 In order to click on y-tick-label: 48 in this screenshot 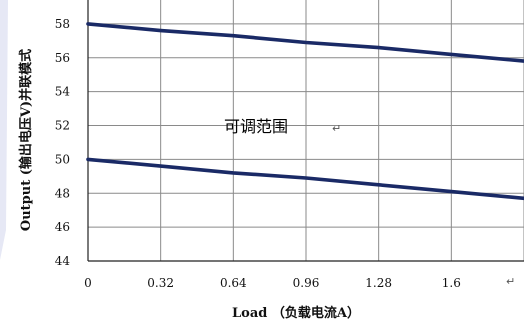, I will do `click(62, 193)`.